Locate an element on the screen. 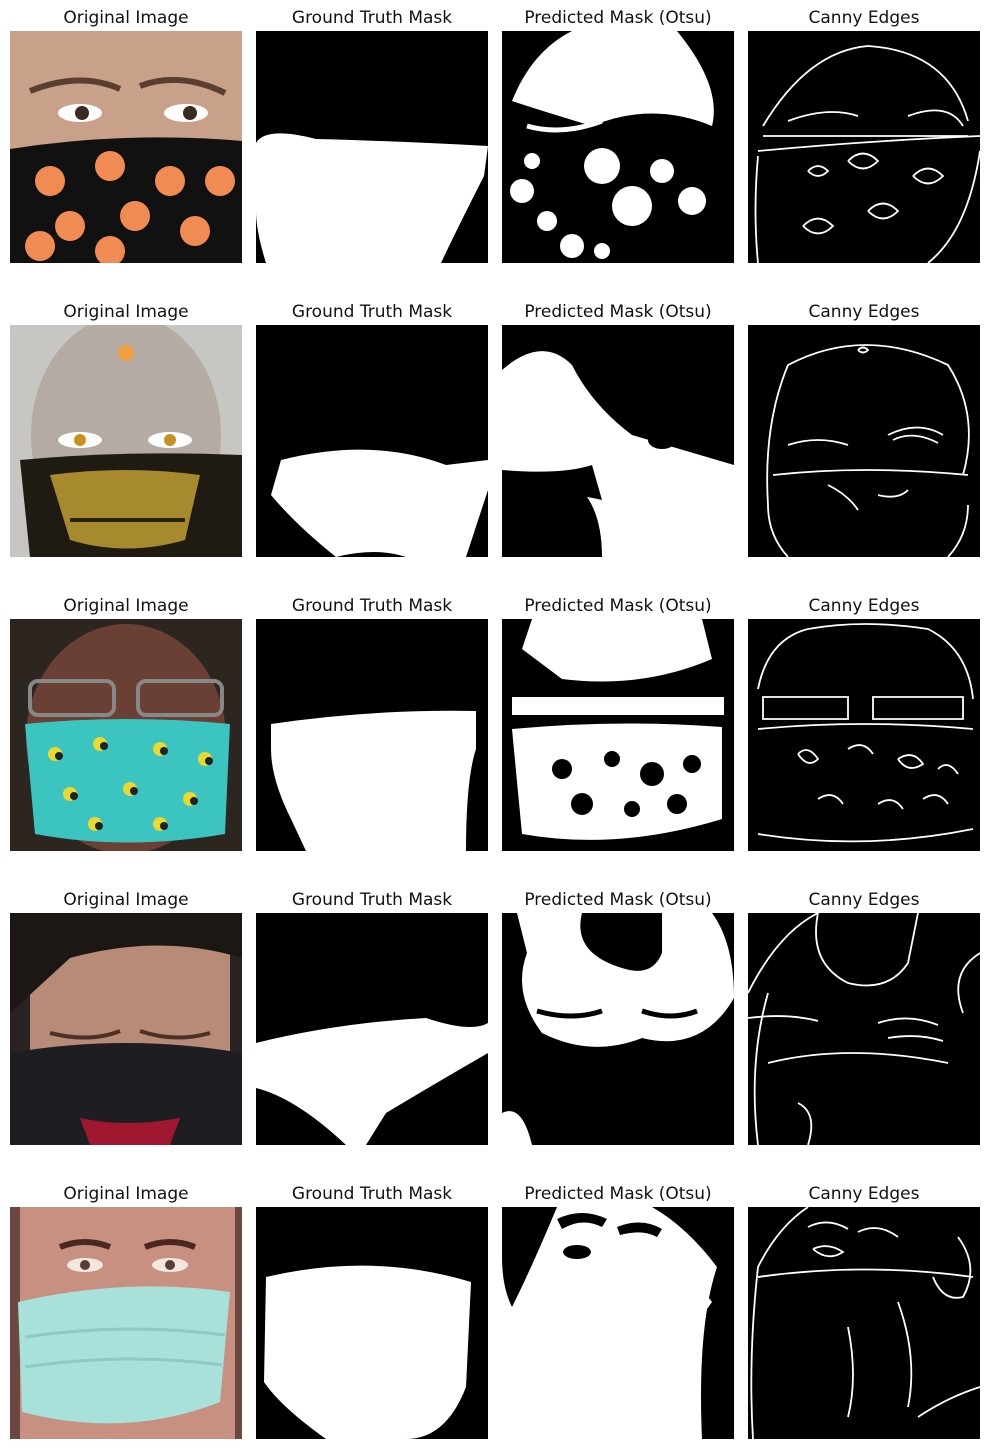 The height and width of the screenshot is (1449, 989). original-image-face-bee-pattern-mask is located at coordinates (126, 735).